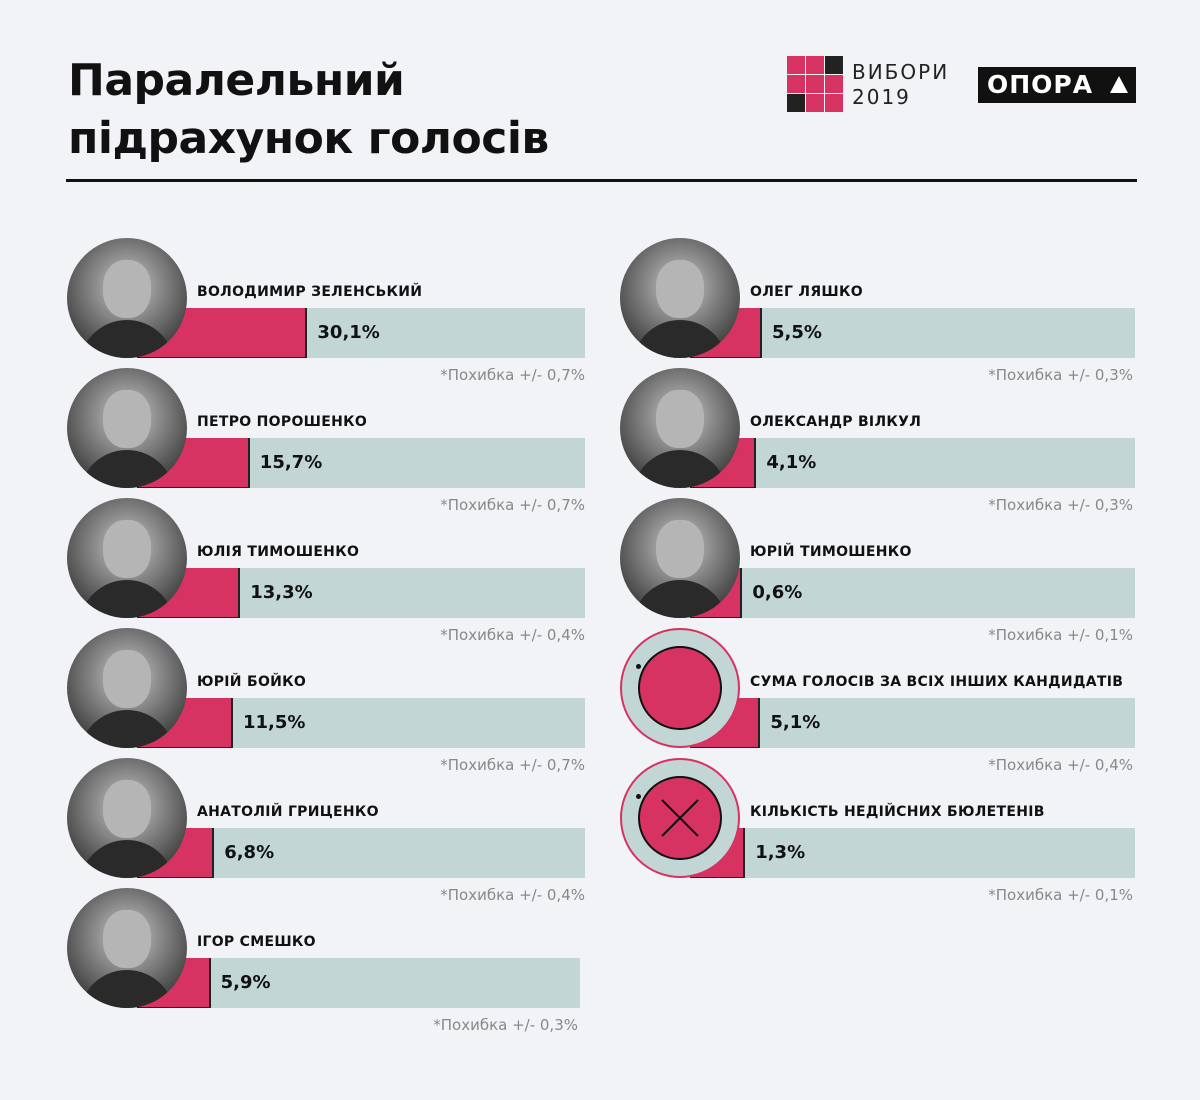 Image resolution: width=1200 pixels, height=1100 pixels. I want to click on bar-value-label: 6,8%, so click(249, 852).